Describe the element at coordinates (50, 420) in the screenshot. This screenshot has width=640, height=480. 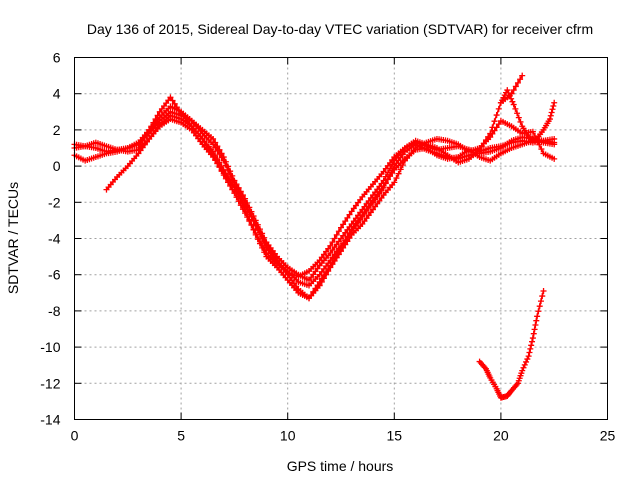
I see `y-tick-label: -14` at that location.